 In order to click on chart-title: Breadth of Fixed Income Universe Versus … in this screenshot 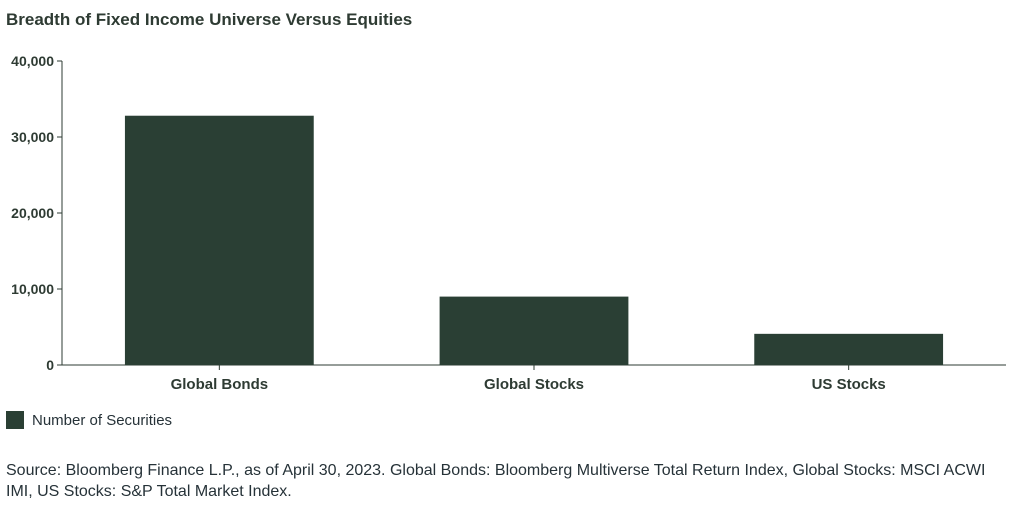, I will do `click(209, 19)`.